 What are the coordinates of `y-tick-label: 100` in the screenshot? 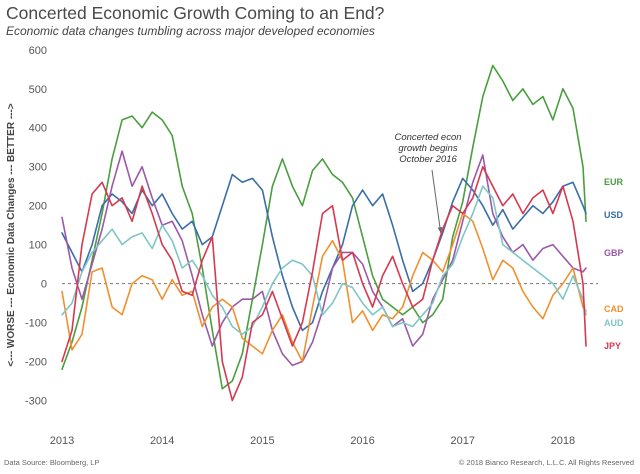 It's located at (38, 246).